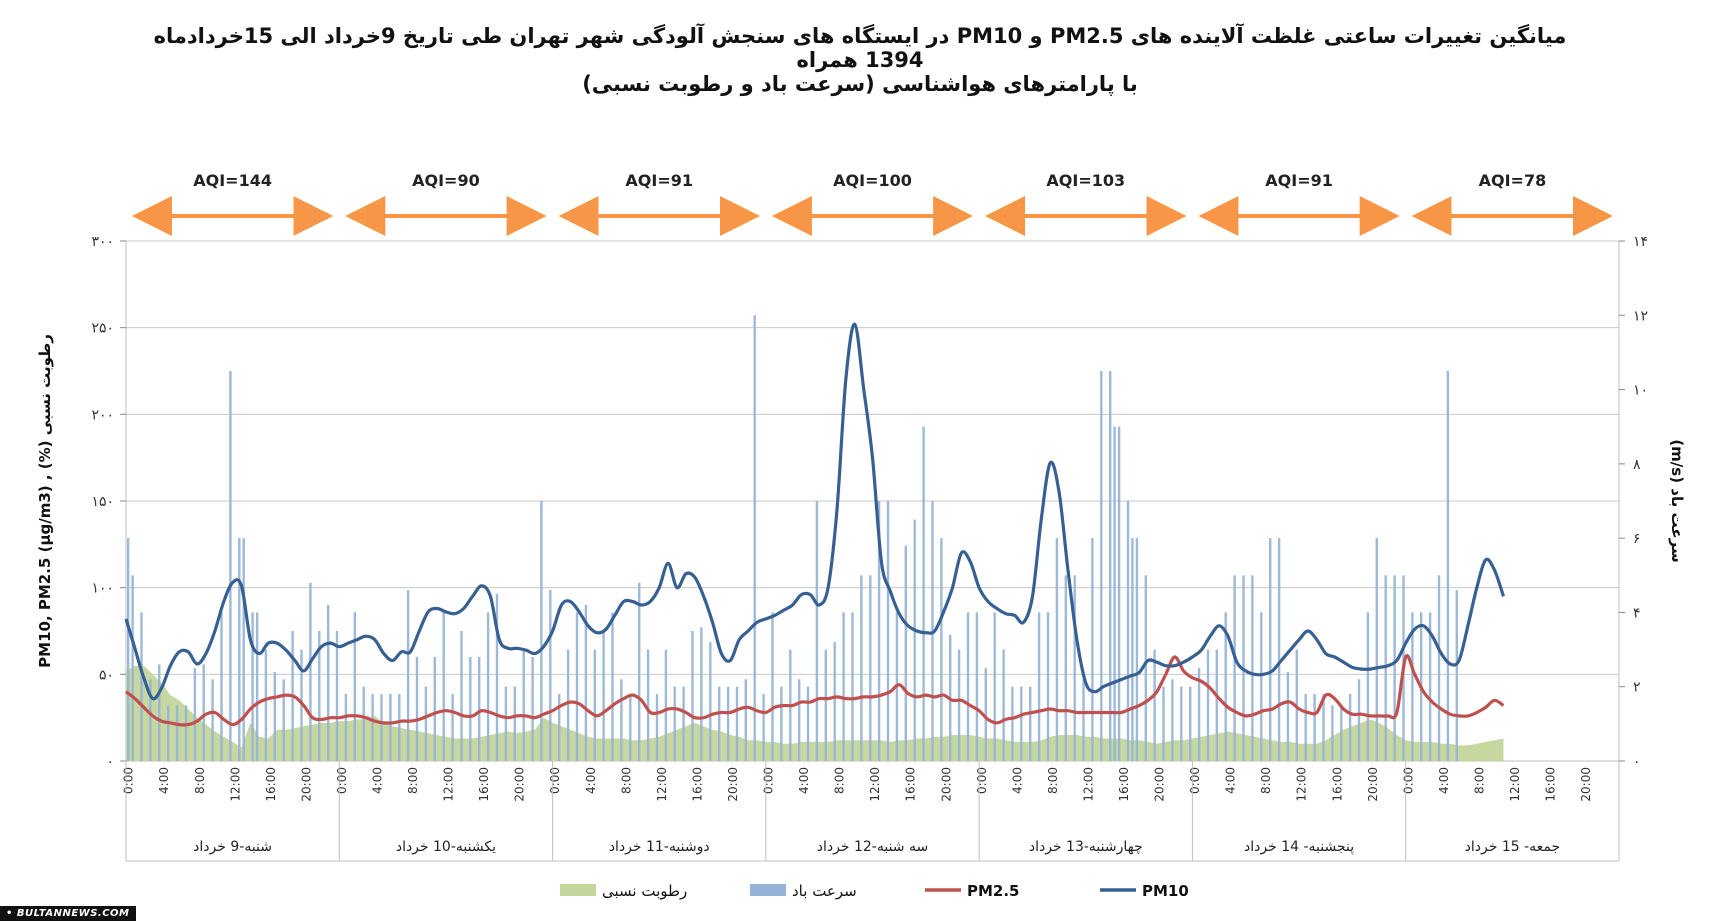 The image size is (1711, 921). I want to click on left-tick-label: ۵۰, so click(106, 675).